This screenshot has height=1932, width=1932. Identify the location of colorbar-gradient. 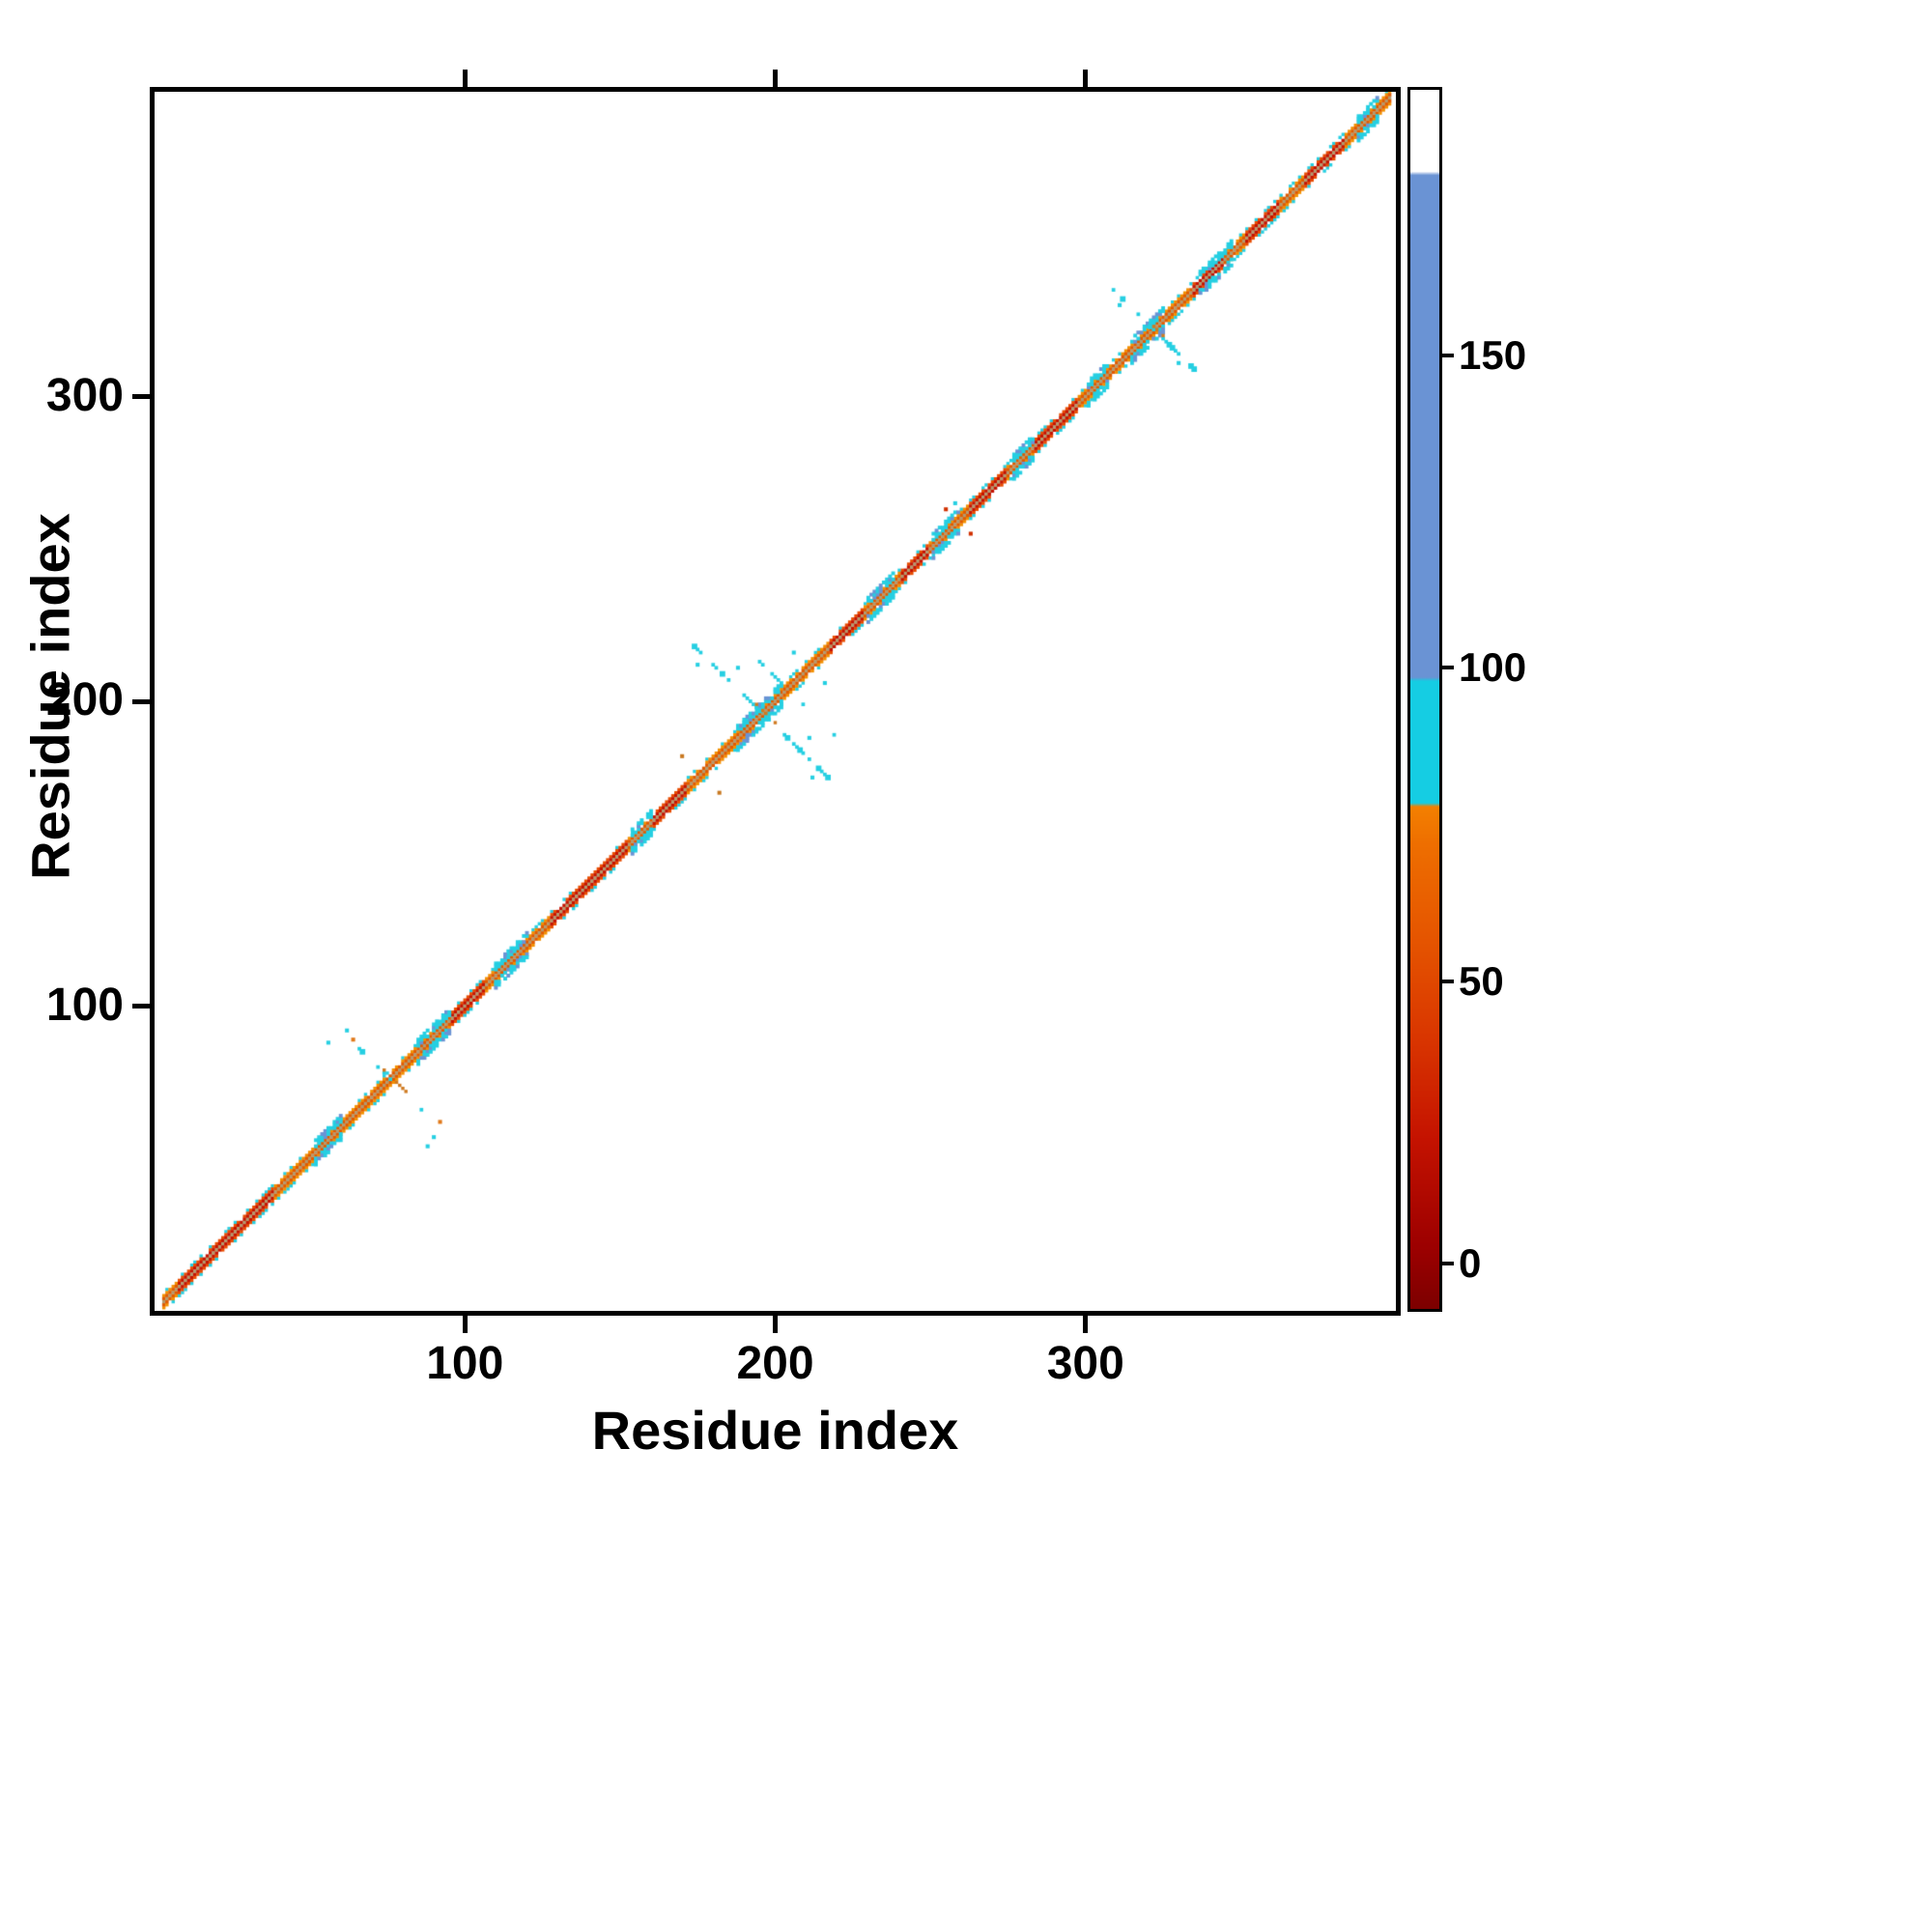
(1424, 699).